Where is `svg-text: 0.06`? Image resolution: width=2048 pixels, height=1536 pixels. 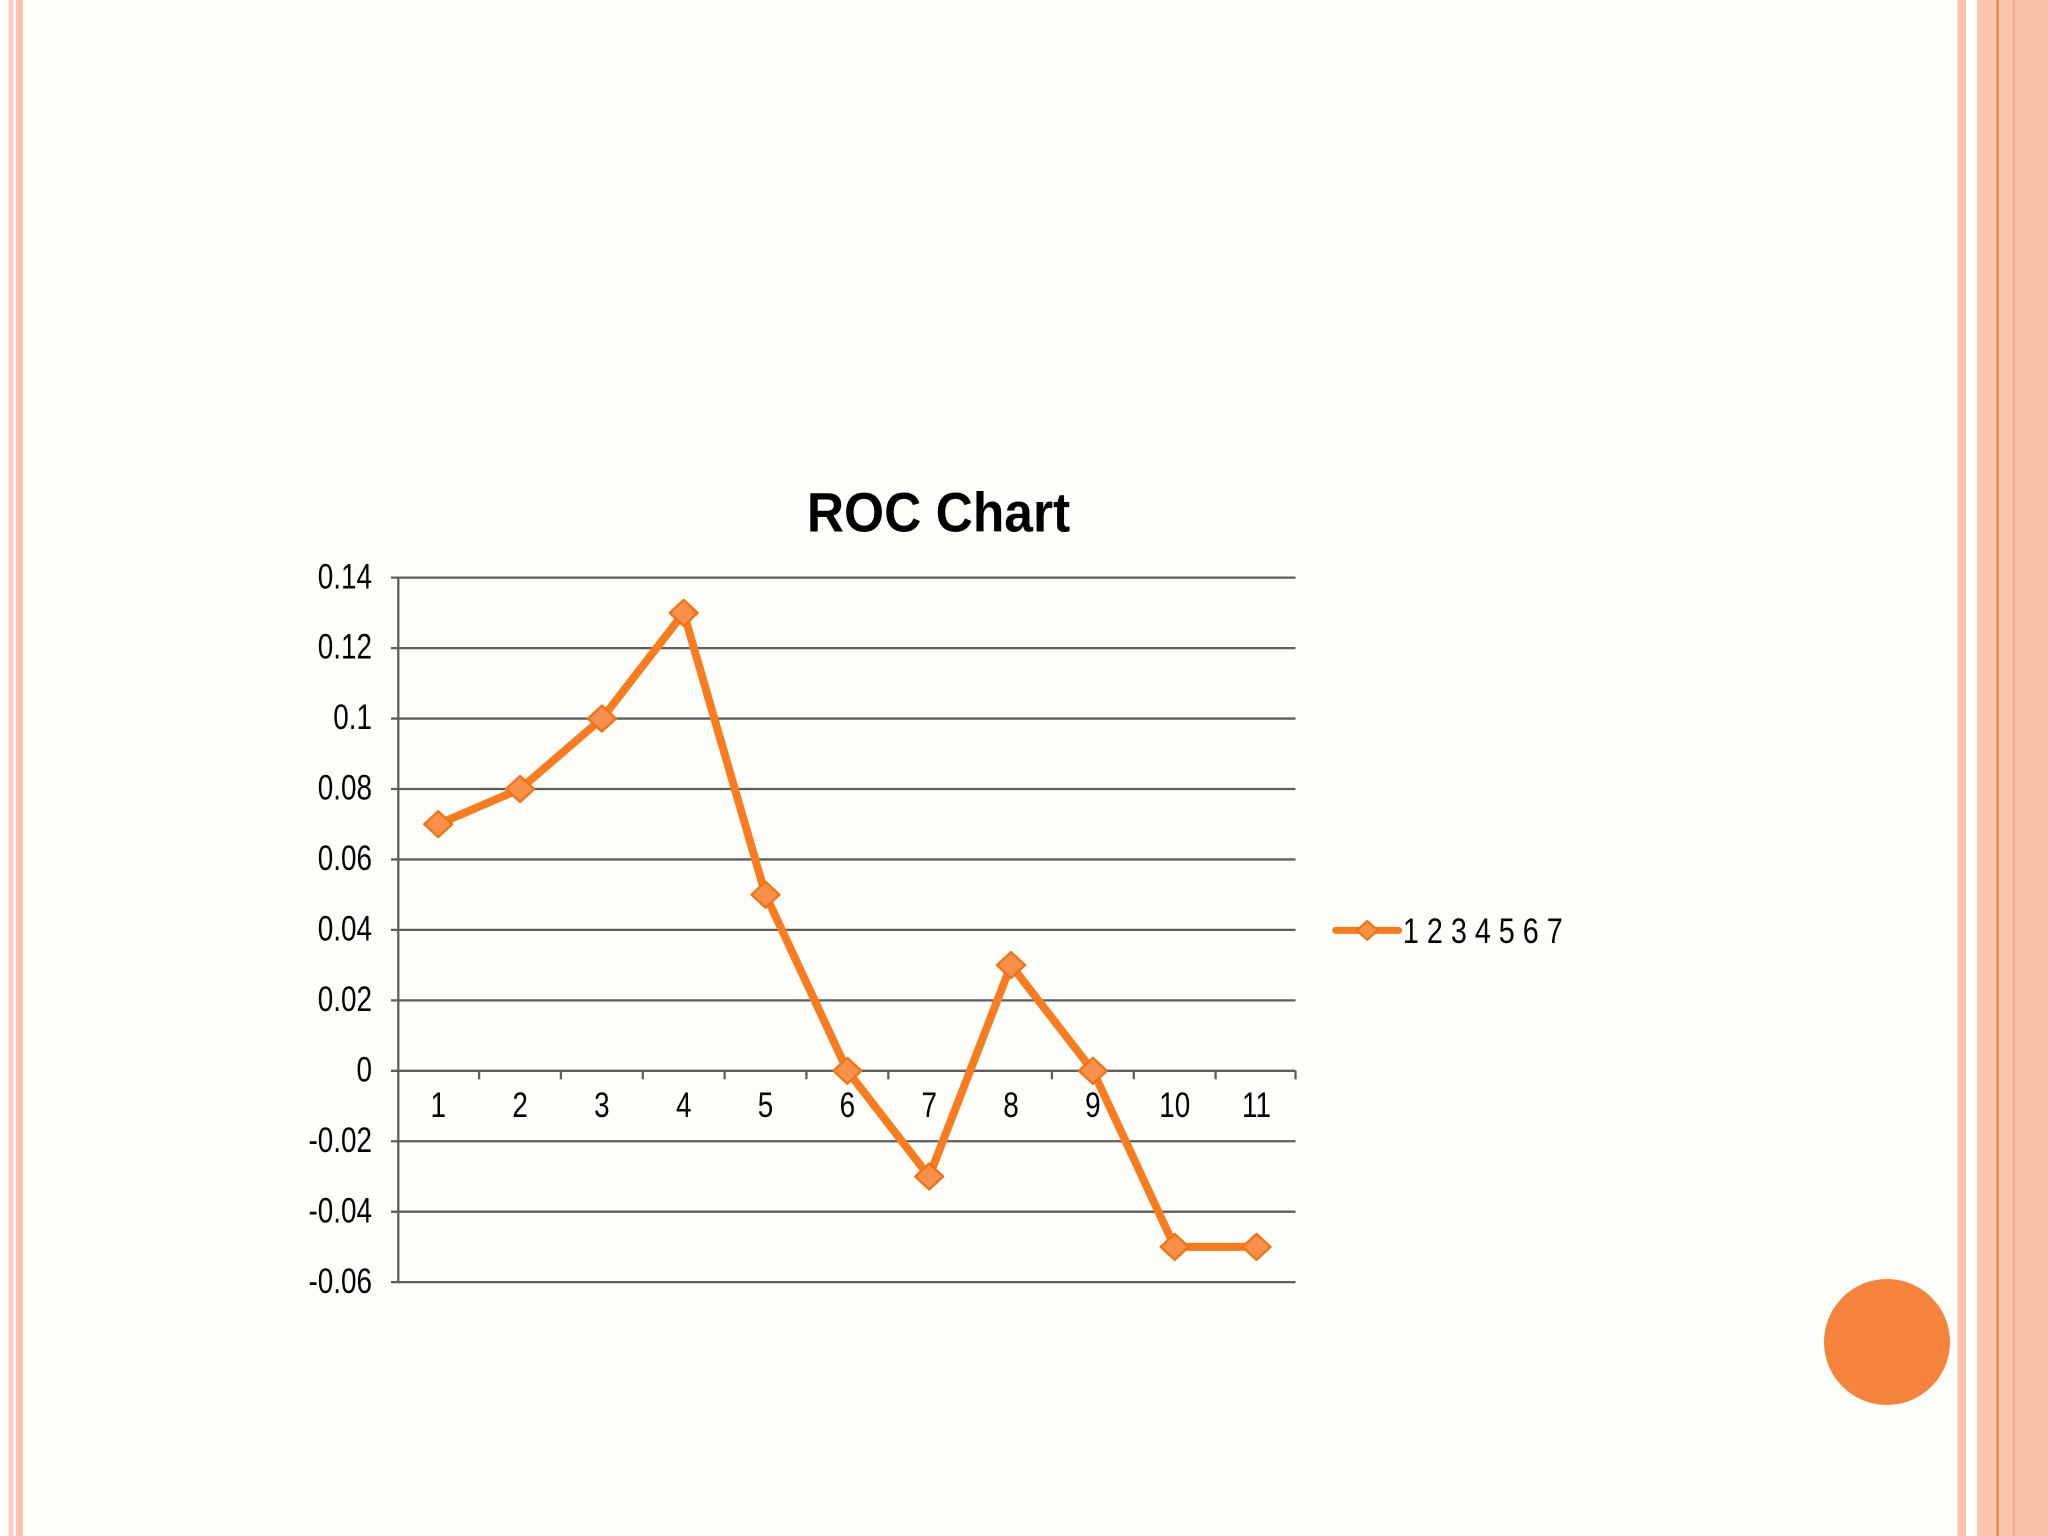 svg-text: 0.06 is located at coordinates (345, 858).